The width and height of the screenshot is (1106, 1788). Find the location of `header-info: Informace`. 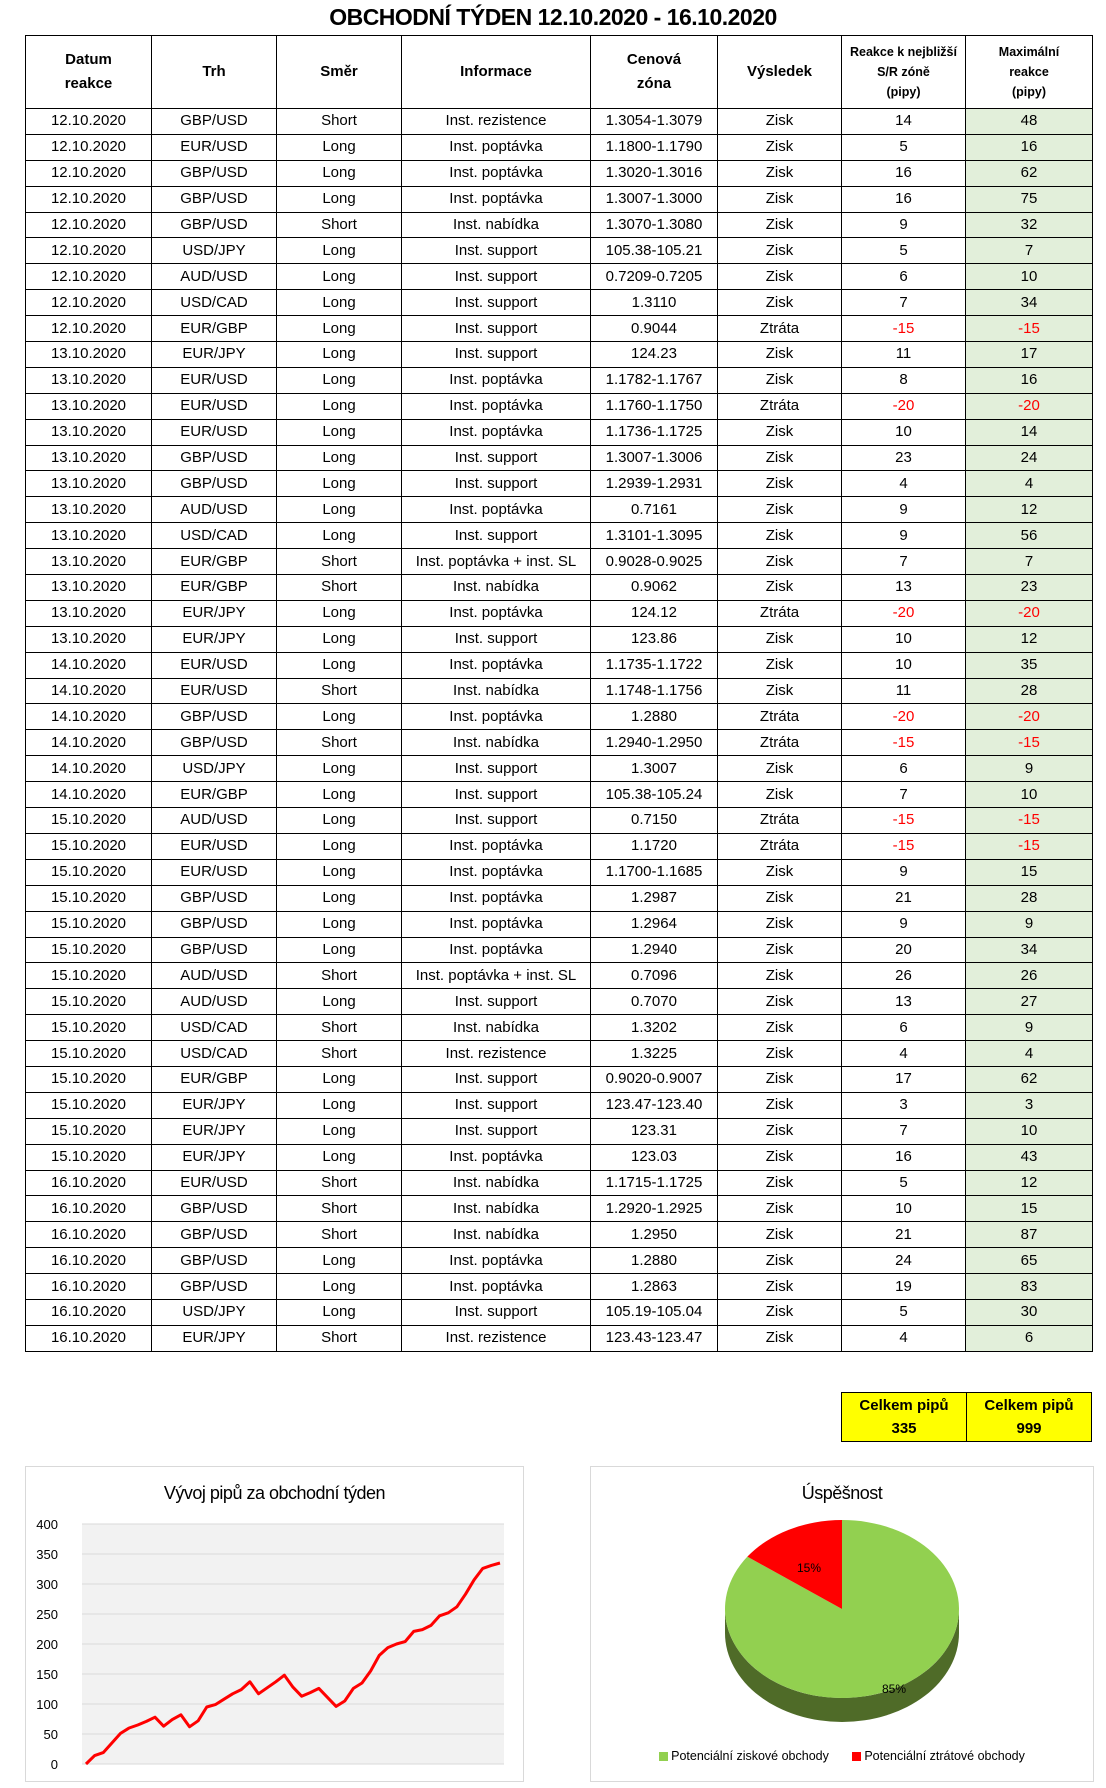

header-info: Informace is located at coordinates (496, 72).